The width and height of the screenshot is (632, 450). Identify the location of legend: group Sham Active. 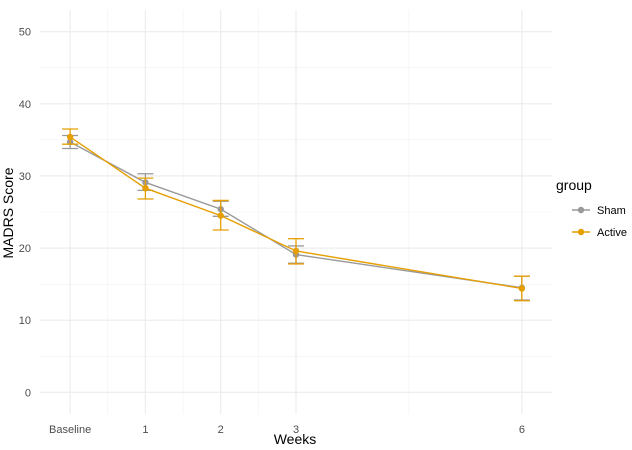
(591, 208).